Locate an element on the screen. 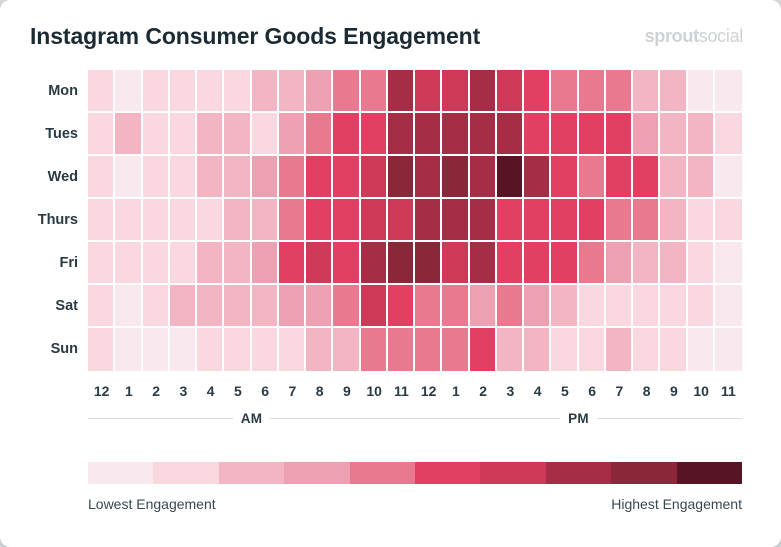 The image size is (781, 547). page-title: Instagram Consumer Goods Engagement is located at coordinates (255, 36).